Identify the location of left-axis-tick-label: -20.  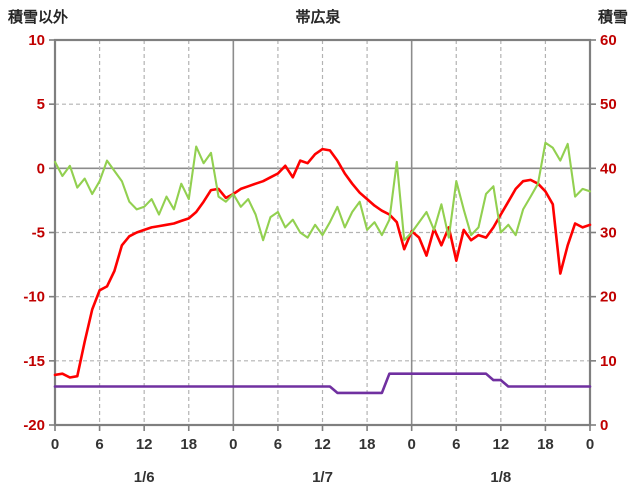
(34, 425).